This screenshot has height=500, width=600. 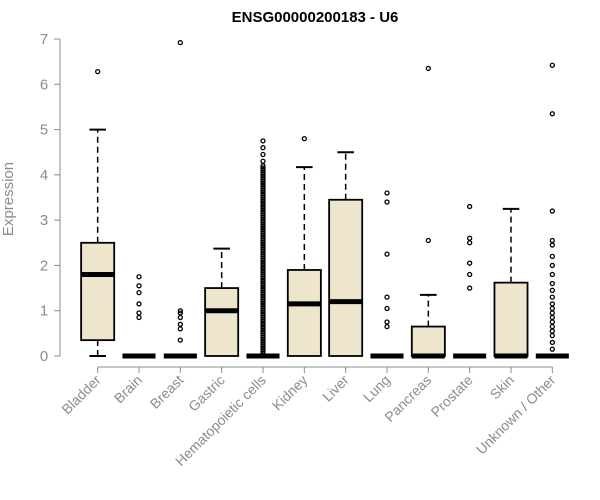 I want to click on box-hematopoietic-cells, so click(x=263, y=248).